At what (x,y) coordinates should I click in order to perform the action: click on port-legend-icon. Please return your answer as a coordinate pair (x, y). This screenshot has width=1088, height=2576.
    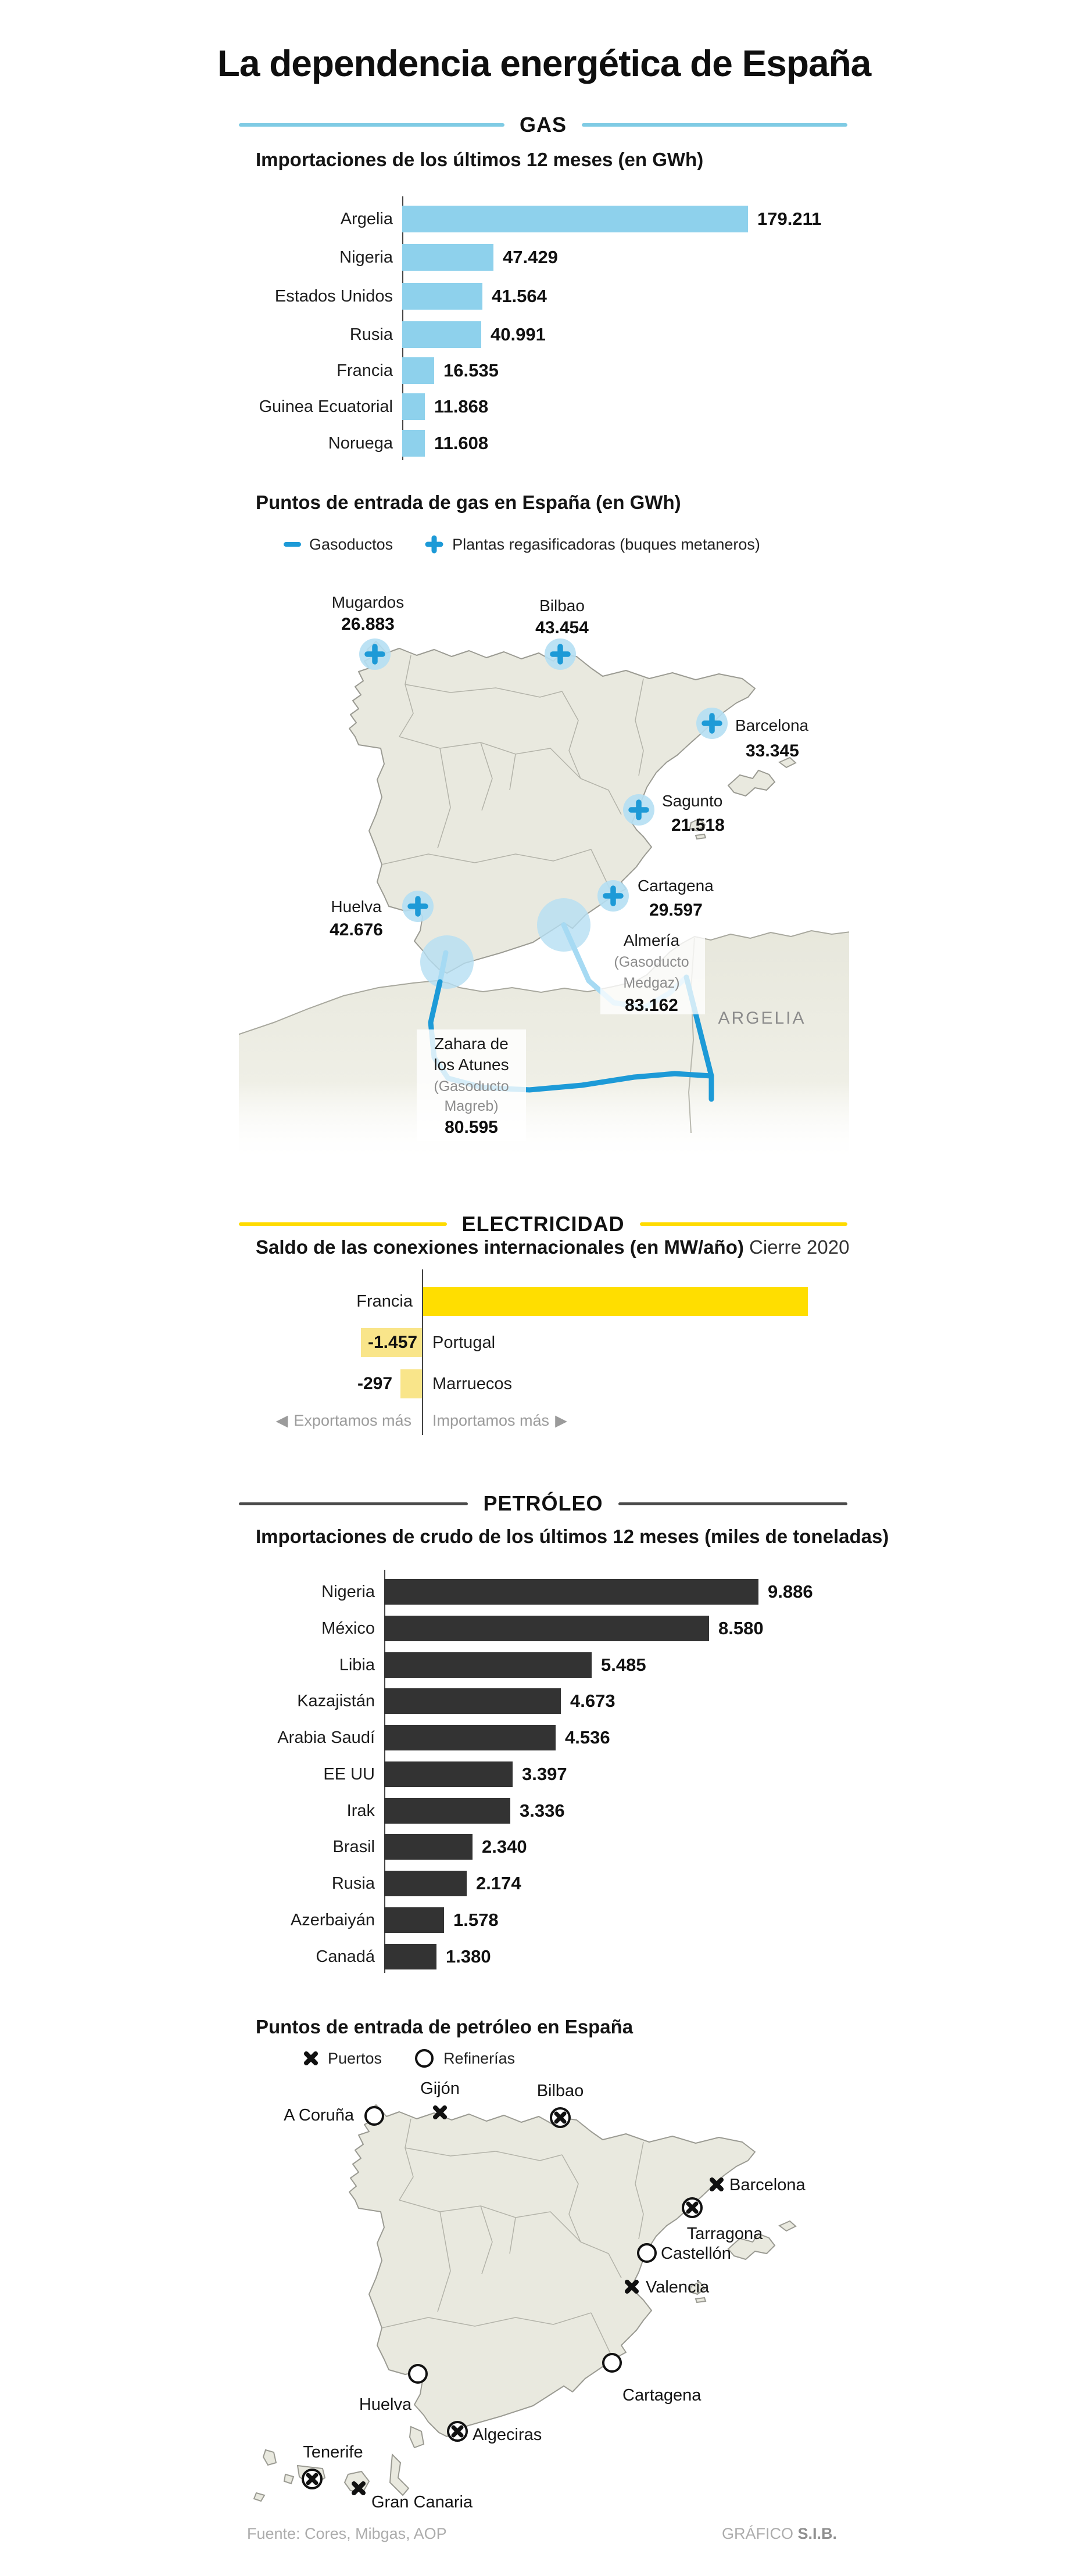
    Looking at the image, I should click on (311, 2058).